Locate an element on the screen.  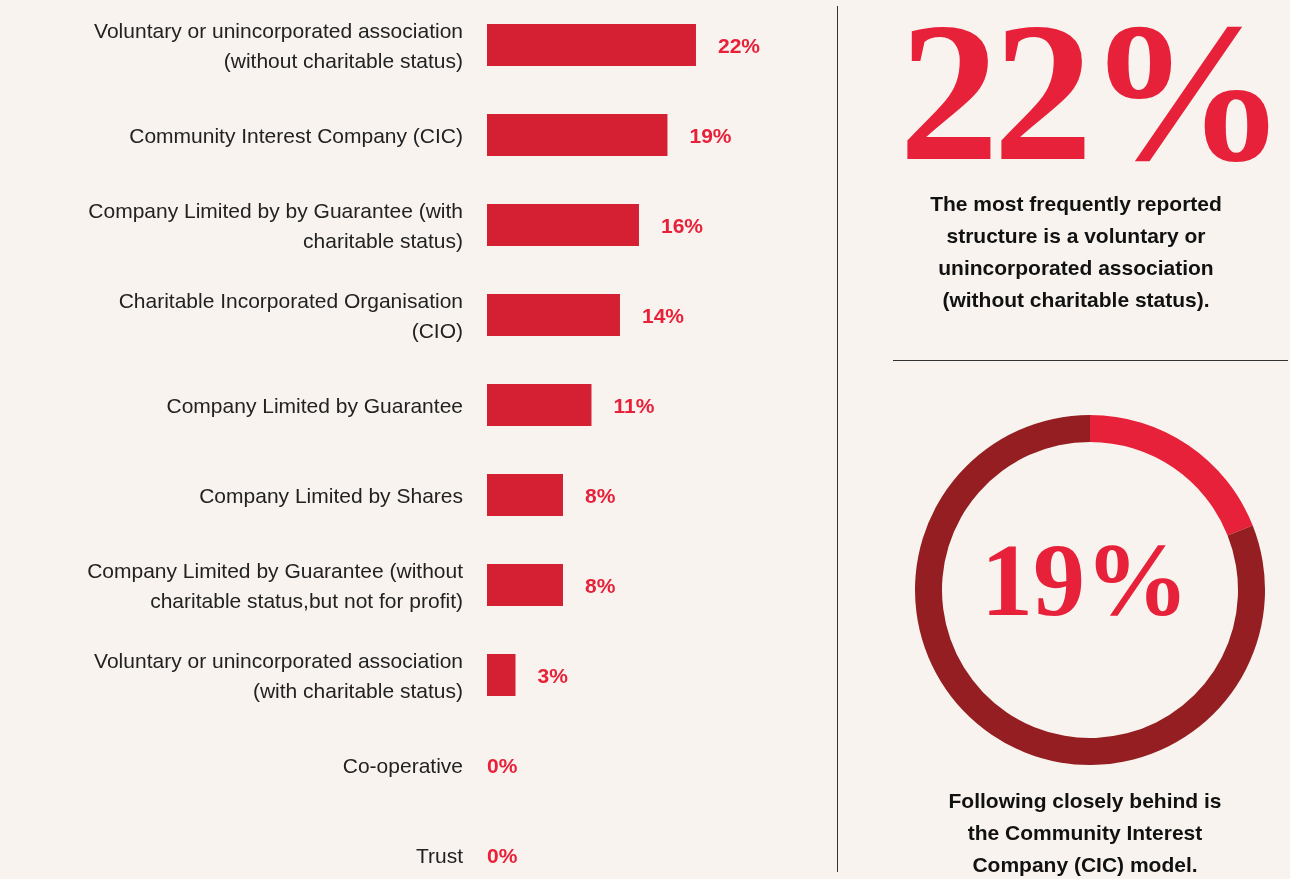
y-tick-label: Voluntary or unincorporated association (with charitable status) is located at coordinates (278, 675).